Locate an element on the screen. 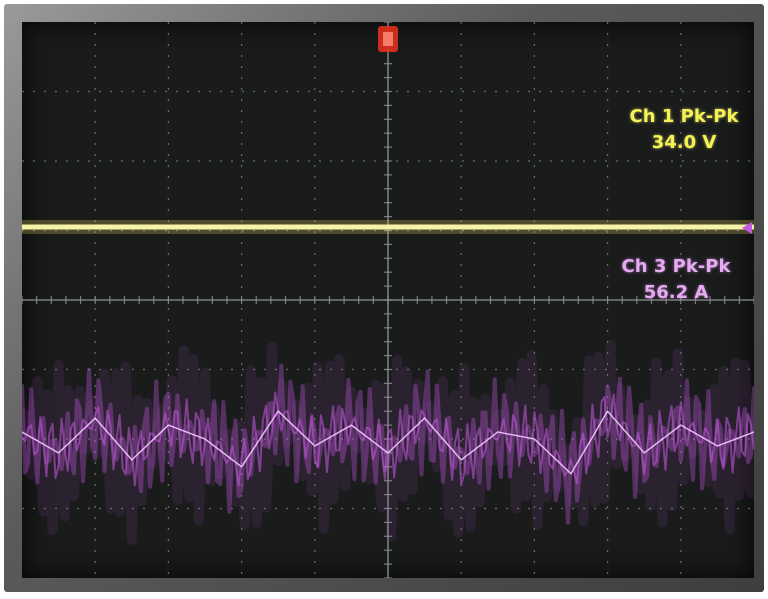  ch1-readout-label: Ch 1 Pk-Pk is located at coordinates (684, 116).